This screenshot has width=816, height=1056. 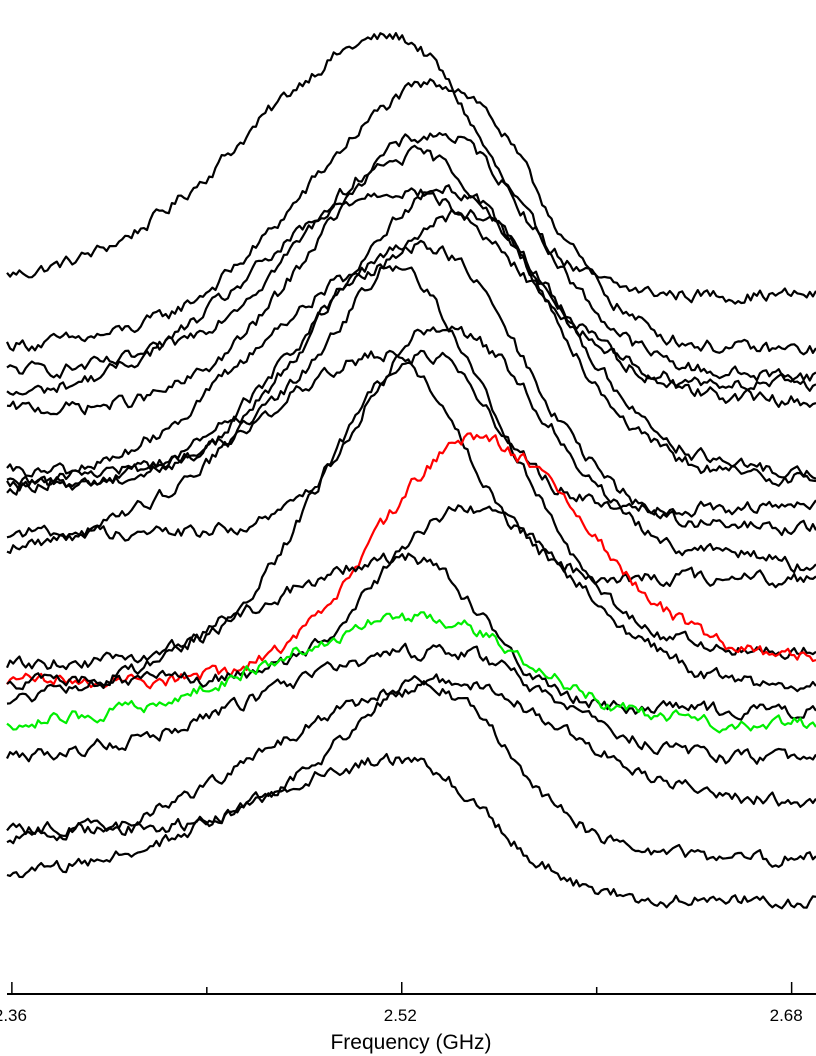 I want to click on x-tick-label-3: 2.68, so click(x=786, y=1015).